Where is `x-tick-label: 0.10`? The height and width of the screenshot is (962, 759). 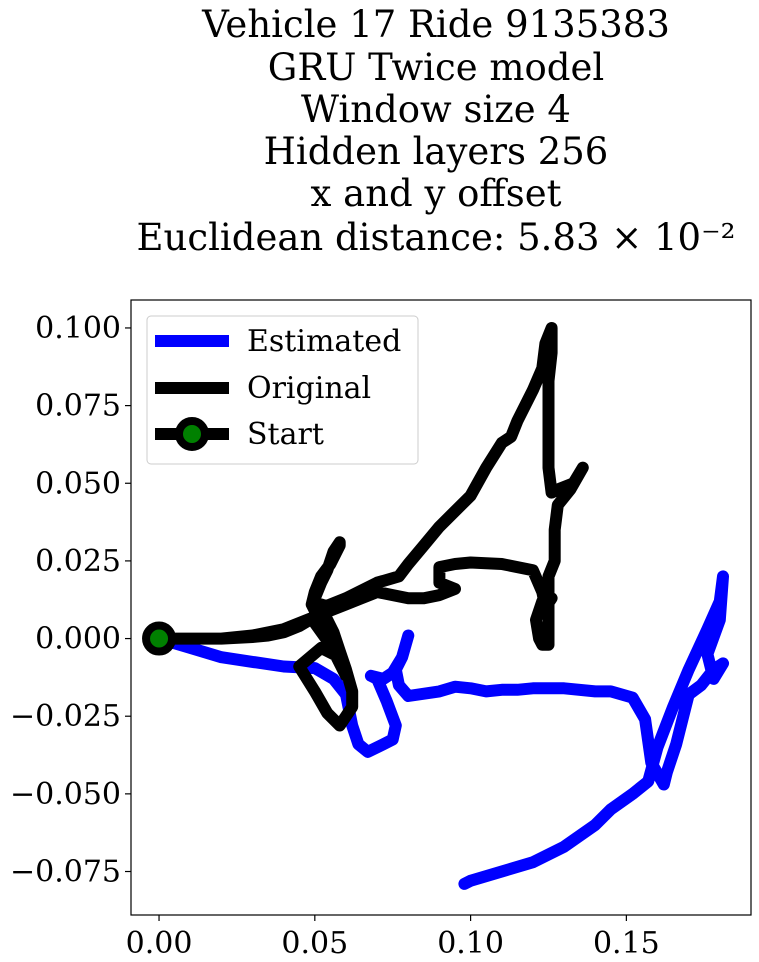
x-tick-label: 0.10 is located at coordinates (470, 943).